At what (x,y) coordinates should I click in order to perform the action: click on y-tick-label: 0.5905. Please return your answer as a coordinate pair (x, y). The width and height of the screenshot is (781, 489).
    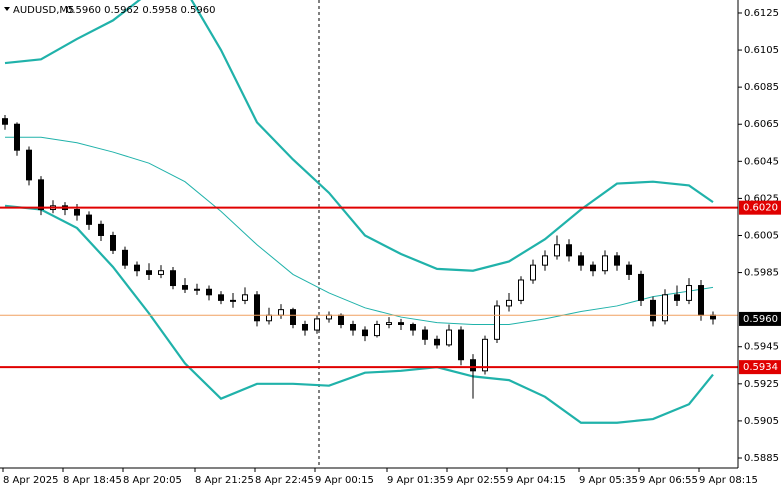
    Looking at the image, I should click on (761, 421).